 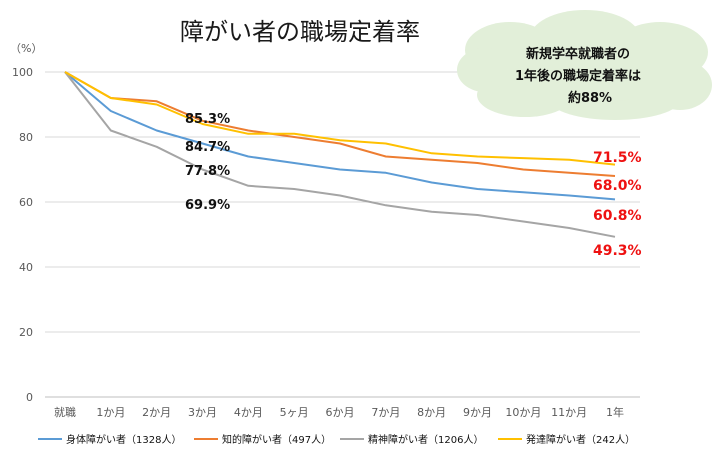 What do you see at coordinates (207, 162) in the screenshot?
I see `annotations-3-months: 85.3% 84.7% 77.8% 69.9%` at bounding box center [207, 162].